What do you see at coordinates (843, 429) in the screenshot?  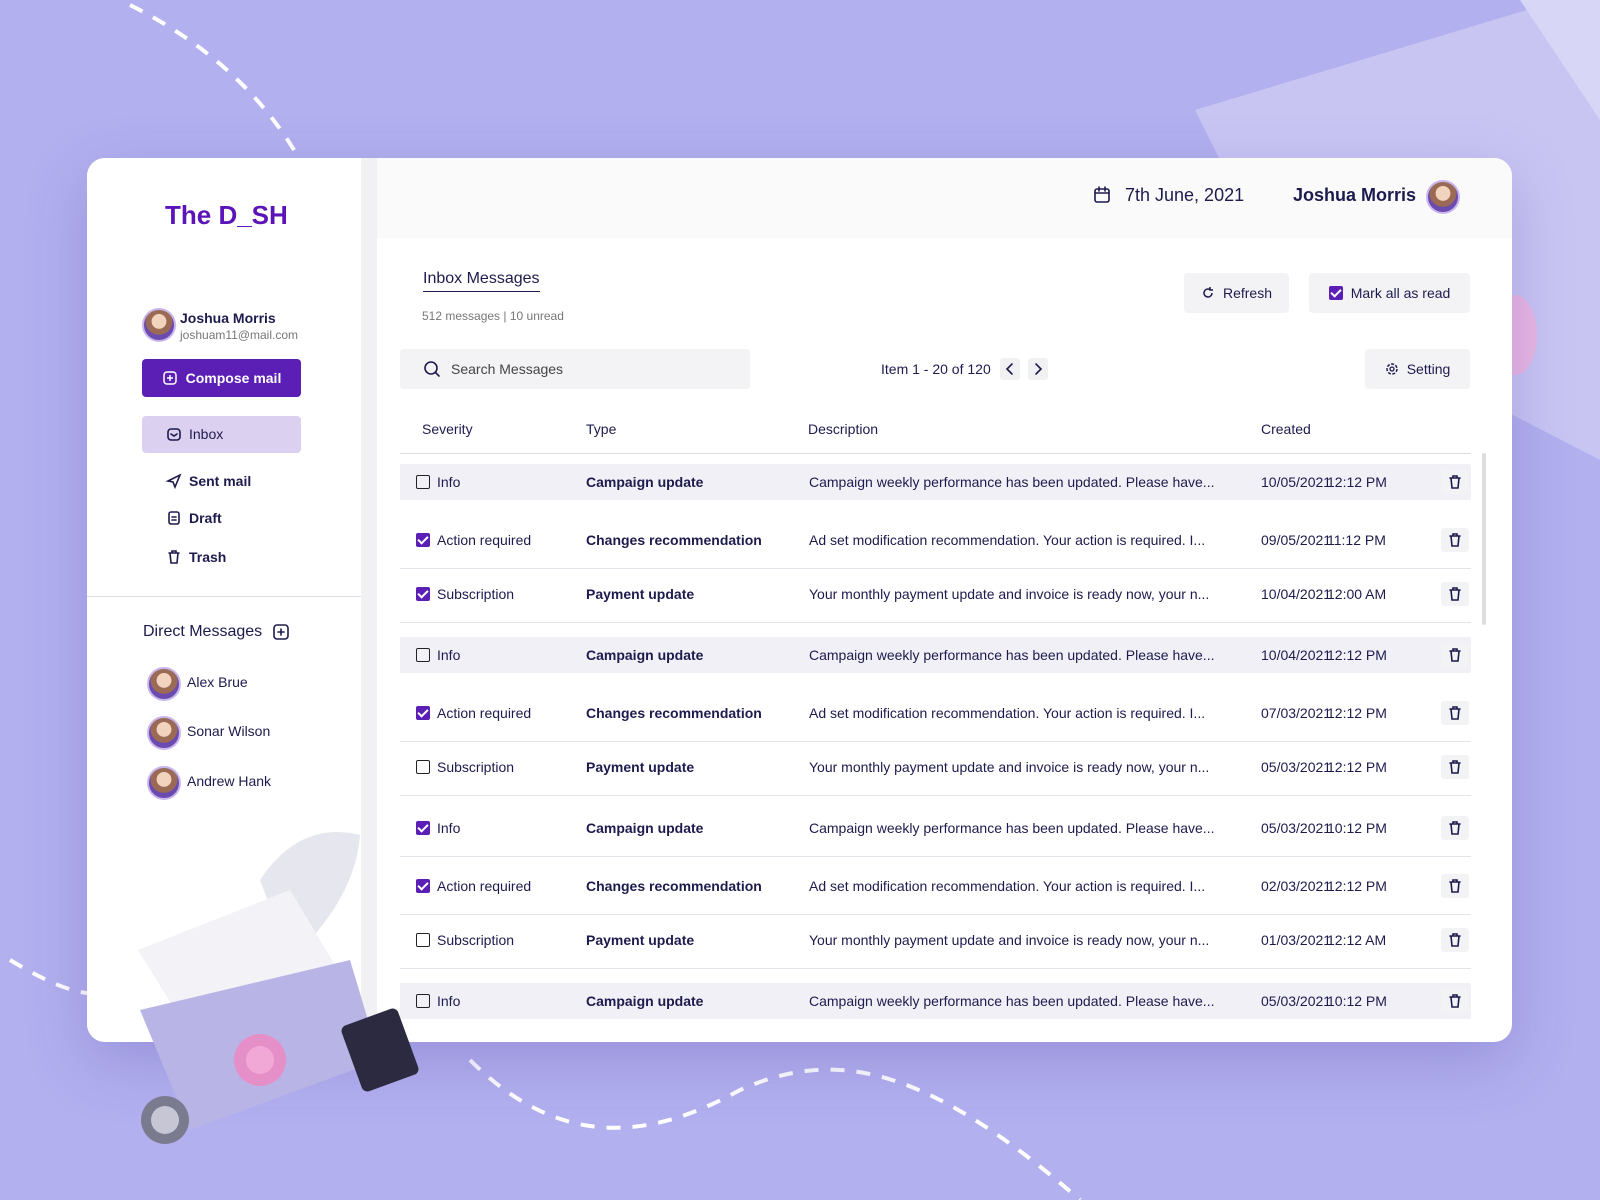 I see `column-header: Description` at bounding box center [843, 429].